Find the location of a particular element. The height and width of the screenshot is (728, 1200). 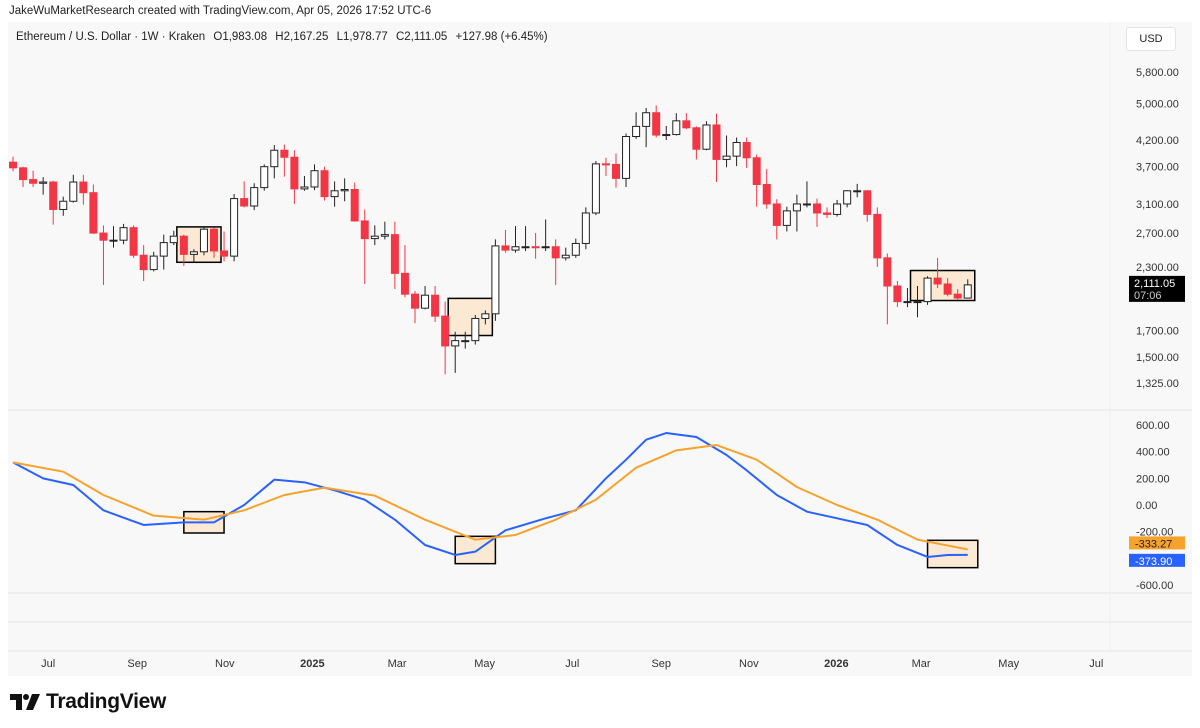

highlight-box is located at coordinates (475, 550).